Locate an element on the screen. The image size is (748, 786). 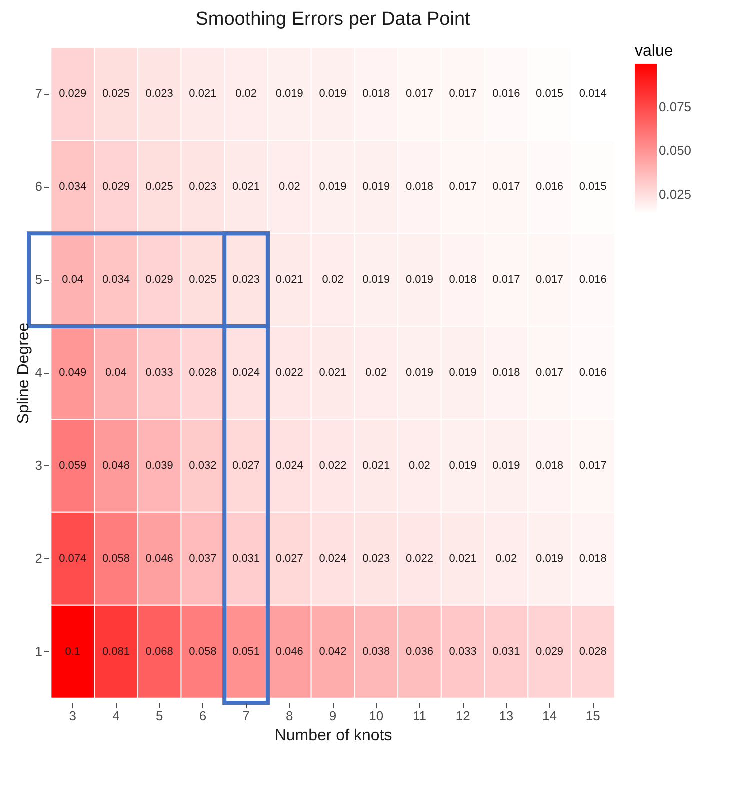
x-tick-label: 5 is located at coordinates (160, 716).